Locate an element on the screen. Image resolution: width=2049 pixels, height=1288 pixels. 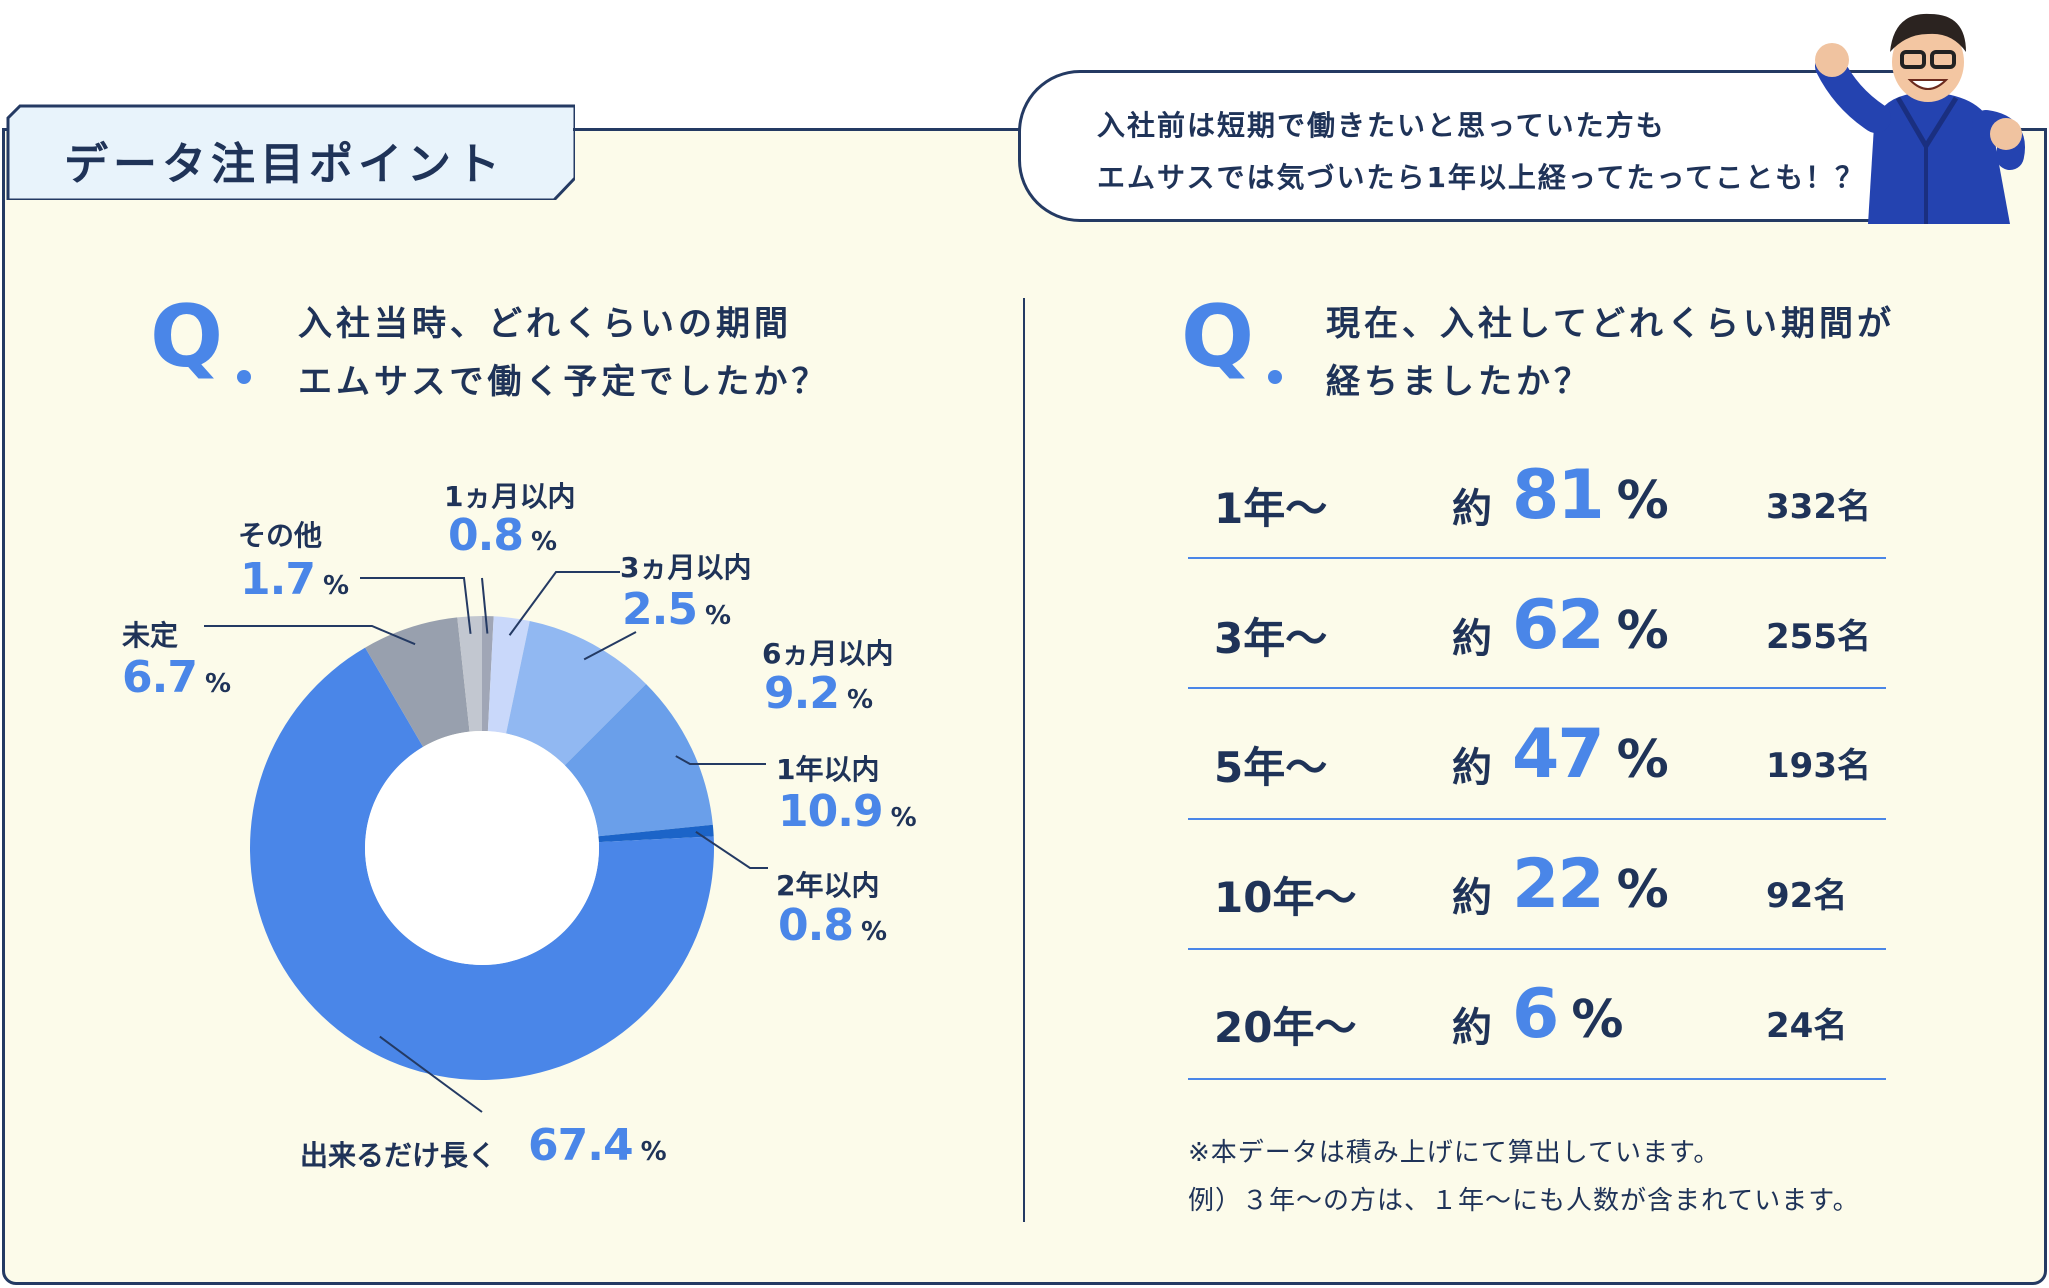
row-5-count: 24名 is located at coordinates (1807, 1026).